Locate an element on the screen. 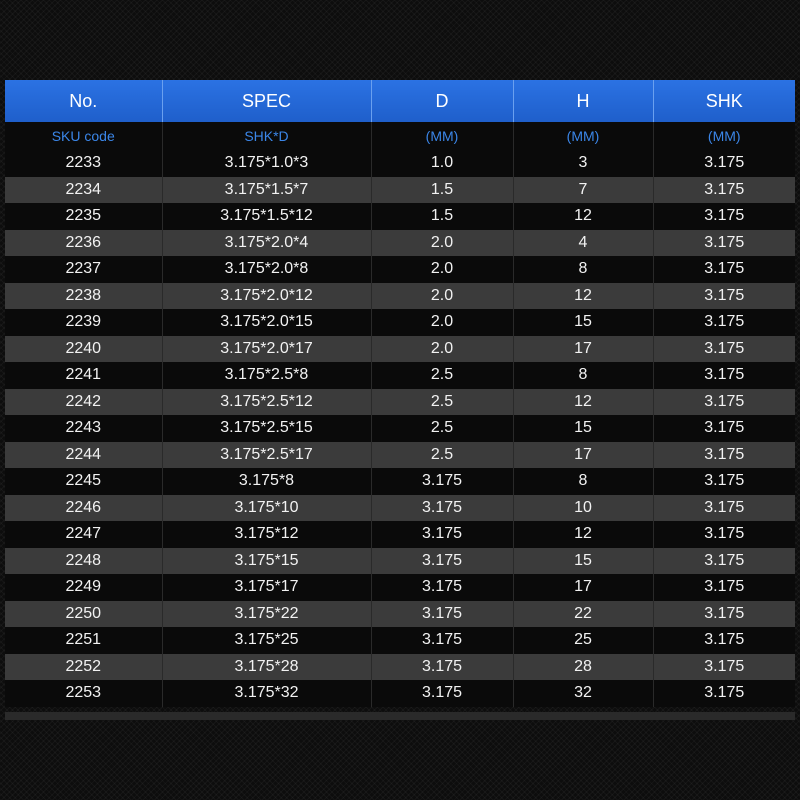 The image size is (800, 800). table-row: 2253 3.175*32 3.175 32 3.175 is located at coordinates (400, 693).